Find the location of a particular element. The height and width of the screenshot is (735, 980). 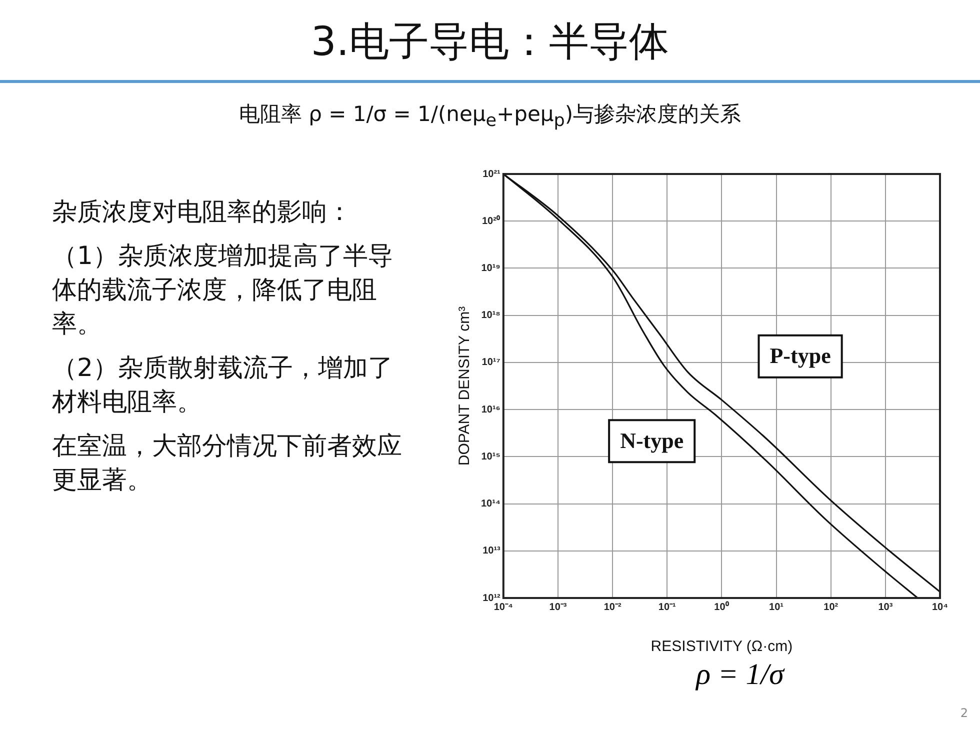

y-axis-title: DOPANT DENSITY cm³ is located at coordinates (465, 386).